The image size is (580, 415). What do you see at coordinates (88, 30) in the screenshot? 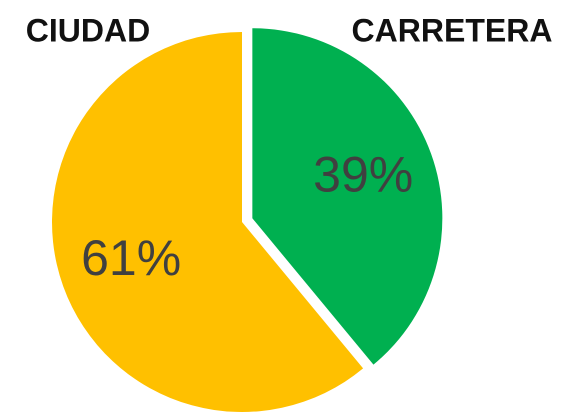
I see `category-label: CIUDAD` at bounding box center [88, 30].